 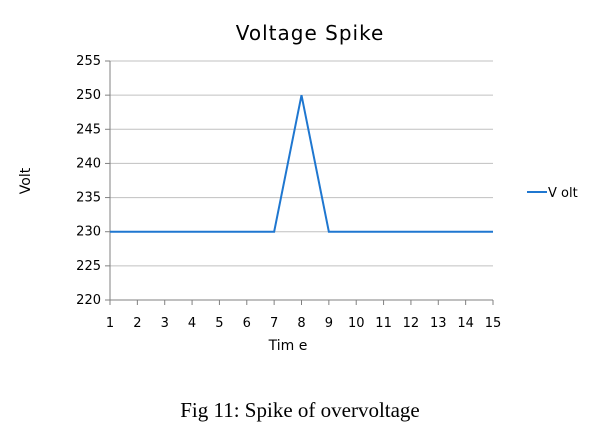 I want to click on x-tick-label: 3, so click(x=165, y=323).